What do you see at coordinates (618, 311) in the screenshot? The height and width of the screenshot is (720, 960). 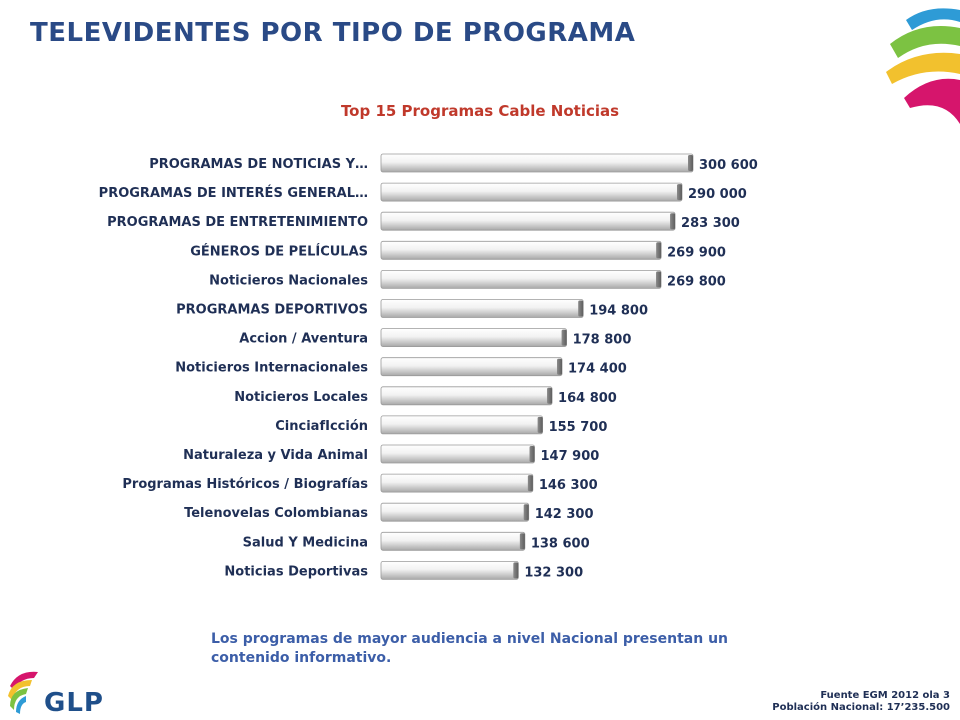 I see `value-label: 194 800` at bounding box center [618, 311].